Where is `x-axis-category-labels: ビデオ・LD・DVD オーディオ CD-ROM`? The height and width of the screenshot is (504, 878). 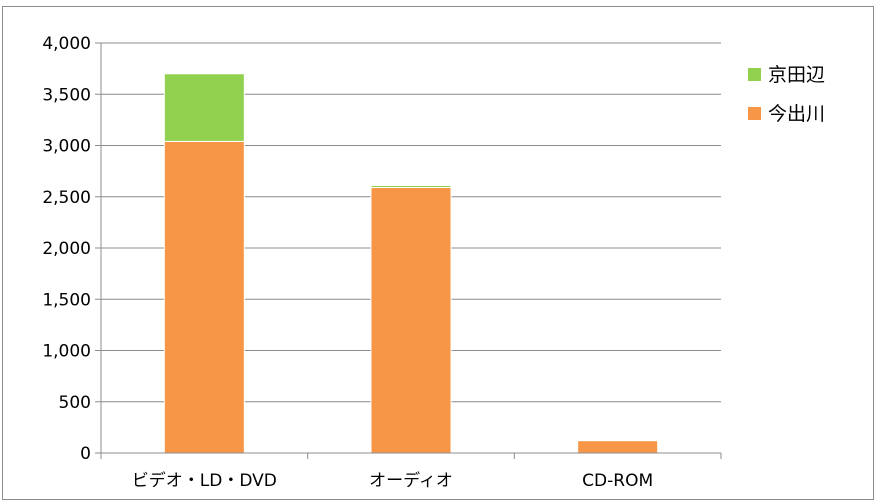 x-axis-category-labels: ビデオ・LD・DVD オーディオ CD-ROM is located at coordinates (392, 480).